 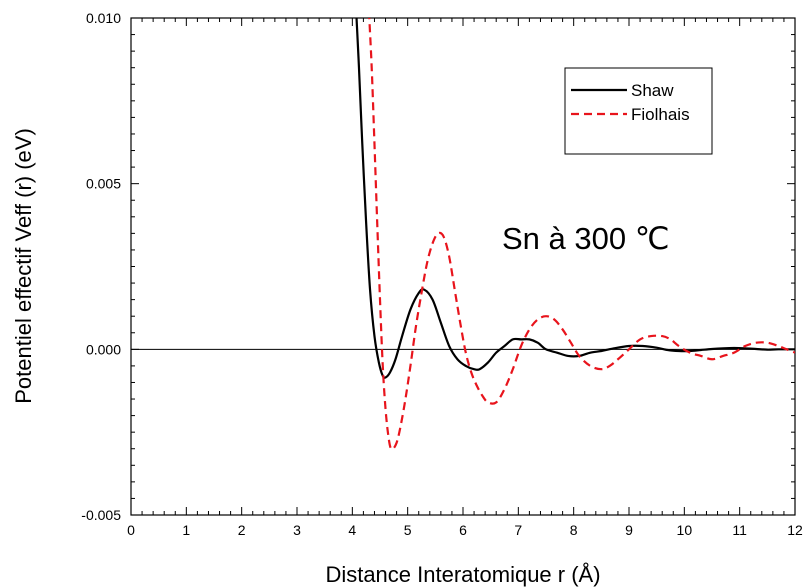 I want to click on chart-annotation: Sn à 300 ℃, so click(x=586, y=238).